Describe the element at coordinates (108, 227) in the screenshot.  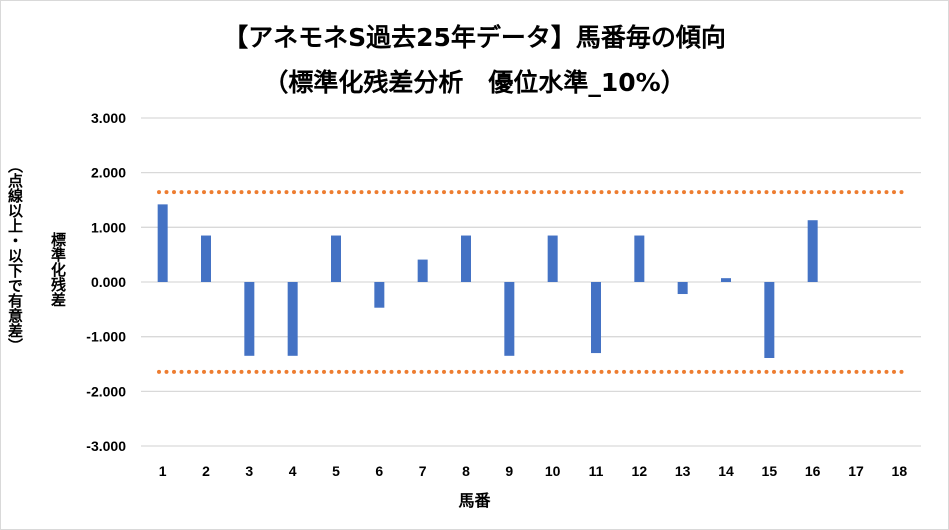
I see `y-tick-label: 1.000` at that location.